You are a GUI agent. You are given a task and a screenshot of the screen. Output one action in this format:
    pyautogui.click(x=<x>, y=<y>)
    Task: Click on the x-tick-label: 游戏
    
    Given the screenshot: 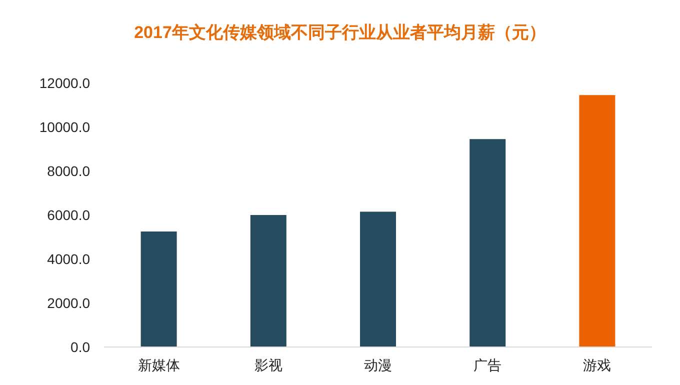 What is the action you would take?
    pyautogui.click(x=597, y=365)
    